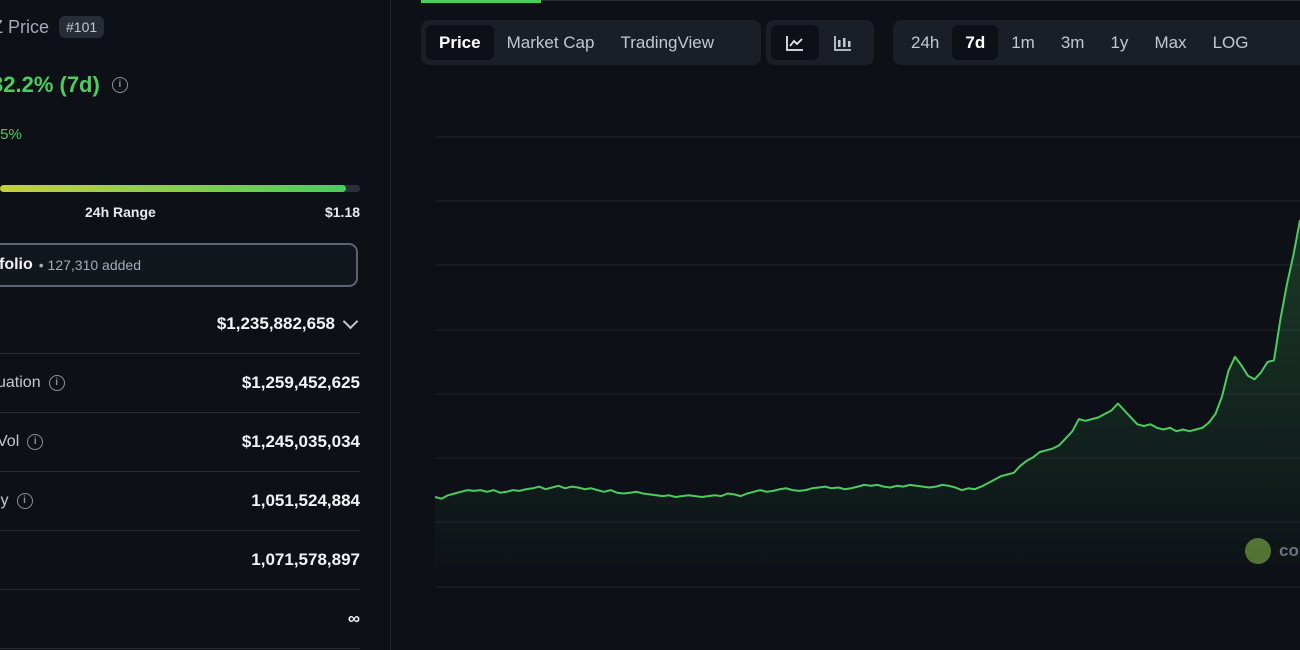 The width and height of the screenshot is (1300, 650). Describe the element at coordinates (52, 27) in the screenshot. I see `coin-title-row: Z Price #101` at that location.